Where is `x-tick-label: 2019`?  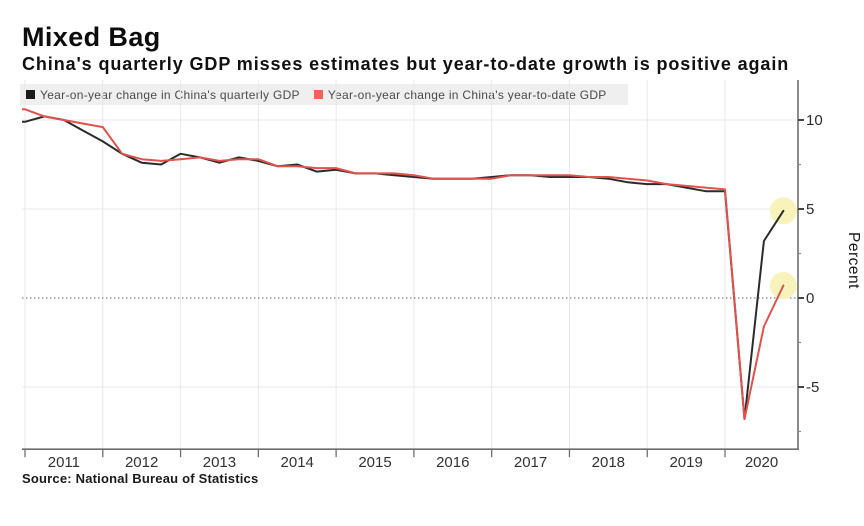 x-tick-label: 2019 is located at coordinates (685, 462).